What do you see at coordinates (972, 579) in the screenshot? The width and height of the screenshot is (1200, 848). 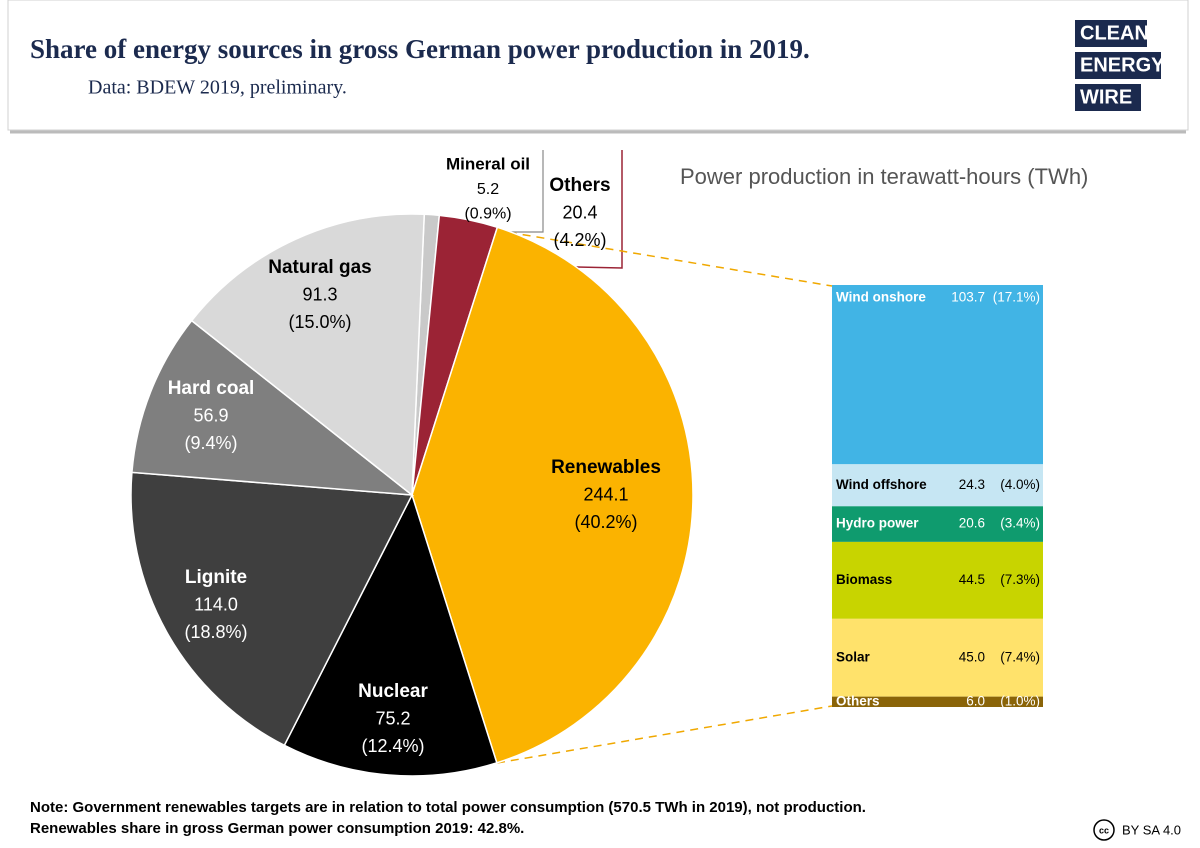 I see `segment-value: 44.5` at bounding box center [972, 579].